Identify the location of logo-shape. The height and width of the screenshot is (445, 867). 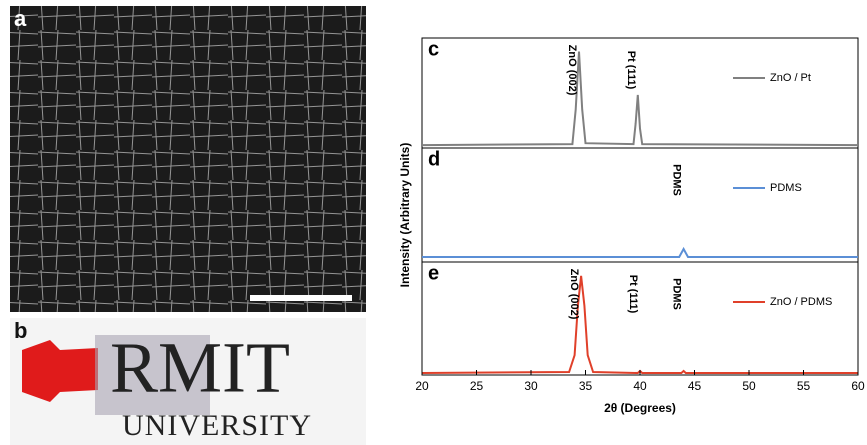
(60, 371).